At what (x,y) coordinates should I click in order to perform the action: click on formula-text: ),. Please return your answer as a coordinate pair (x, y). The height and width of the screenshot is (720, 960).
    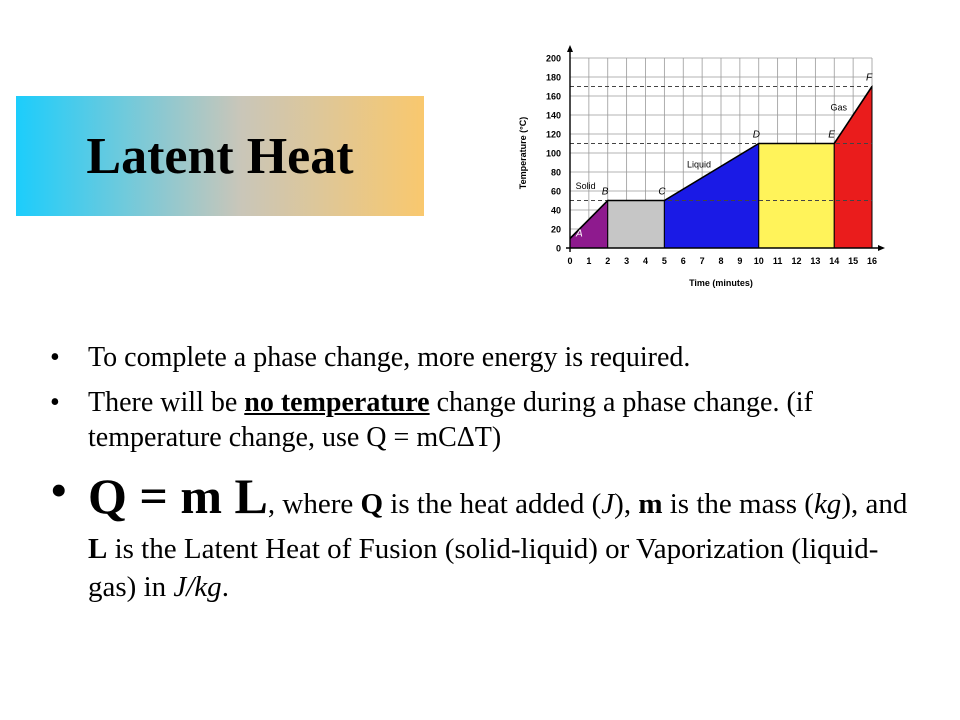
    Looking at the image, I should click on (626, 504).